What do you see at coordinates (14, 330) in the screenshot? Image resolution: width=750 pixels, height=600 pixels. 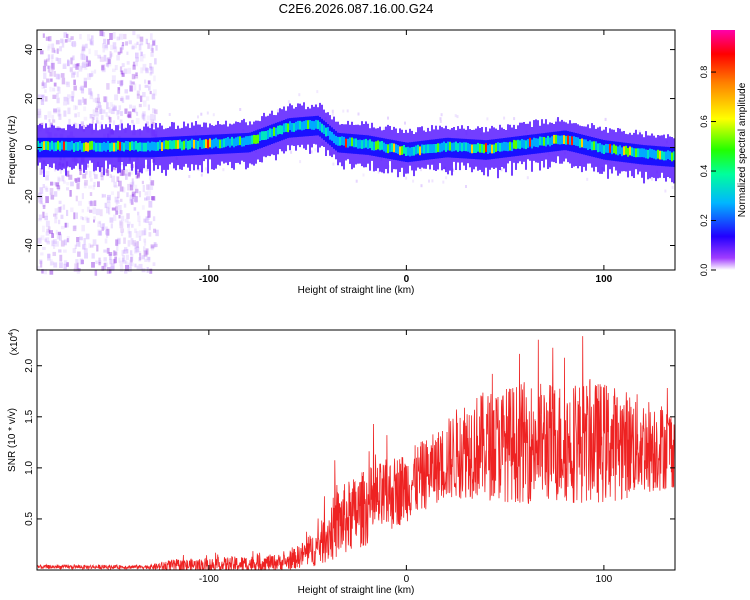 I see `snr-scale-close: )` at bounding box center [14, 330].